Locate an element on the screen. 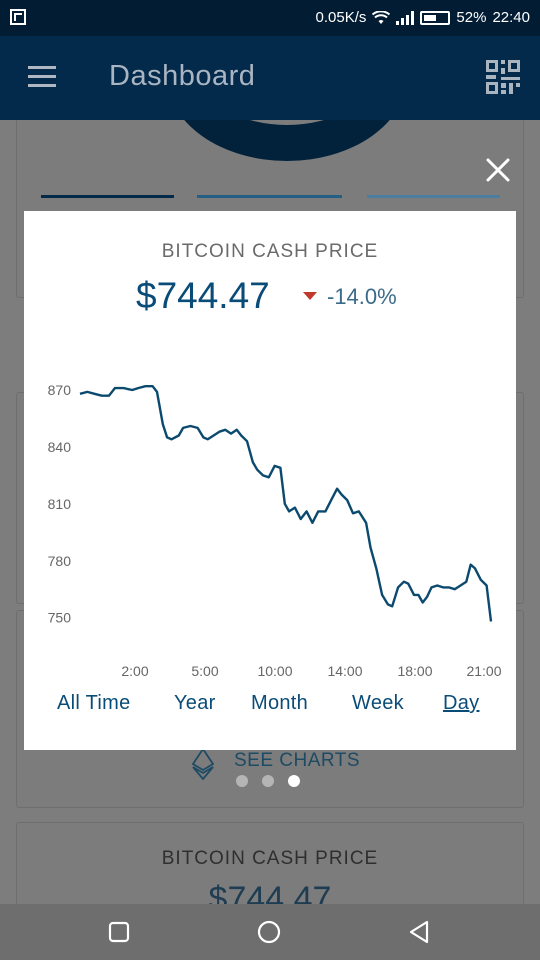  price-change: -14.0% is located at coordinates (362, 296).